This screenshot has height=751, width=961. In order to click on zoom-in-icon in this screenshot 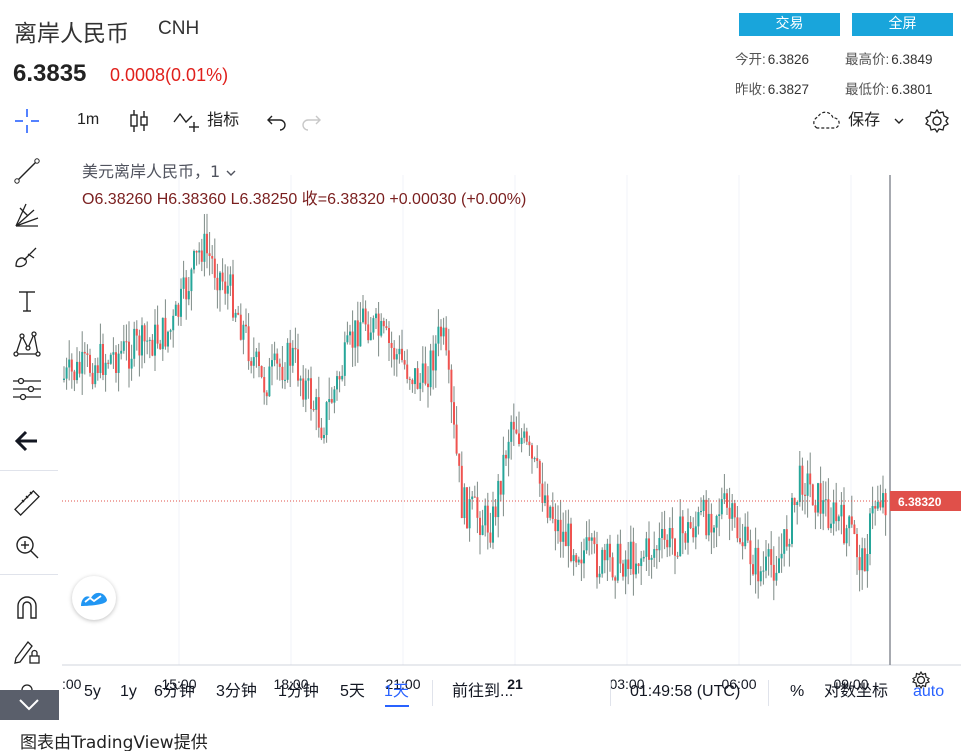, I will do `click(27, 547)`.